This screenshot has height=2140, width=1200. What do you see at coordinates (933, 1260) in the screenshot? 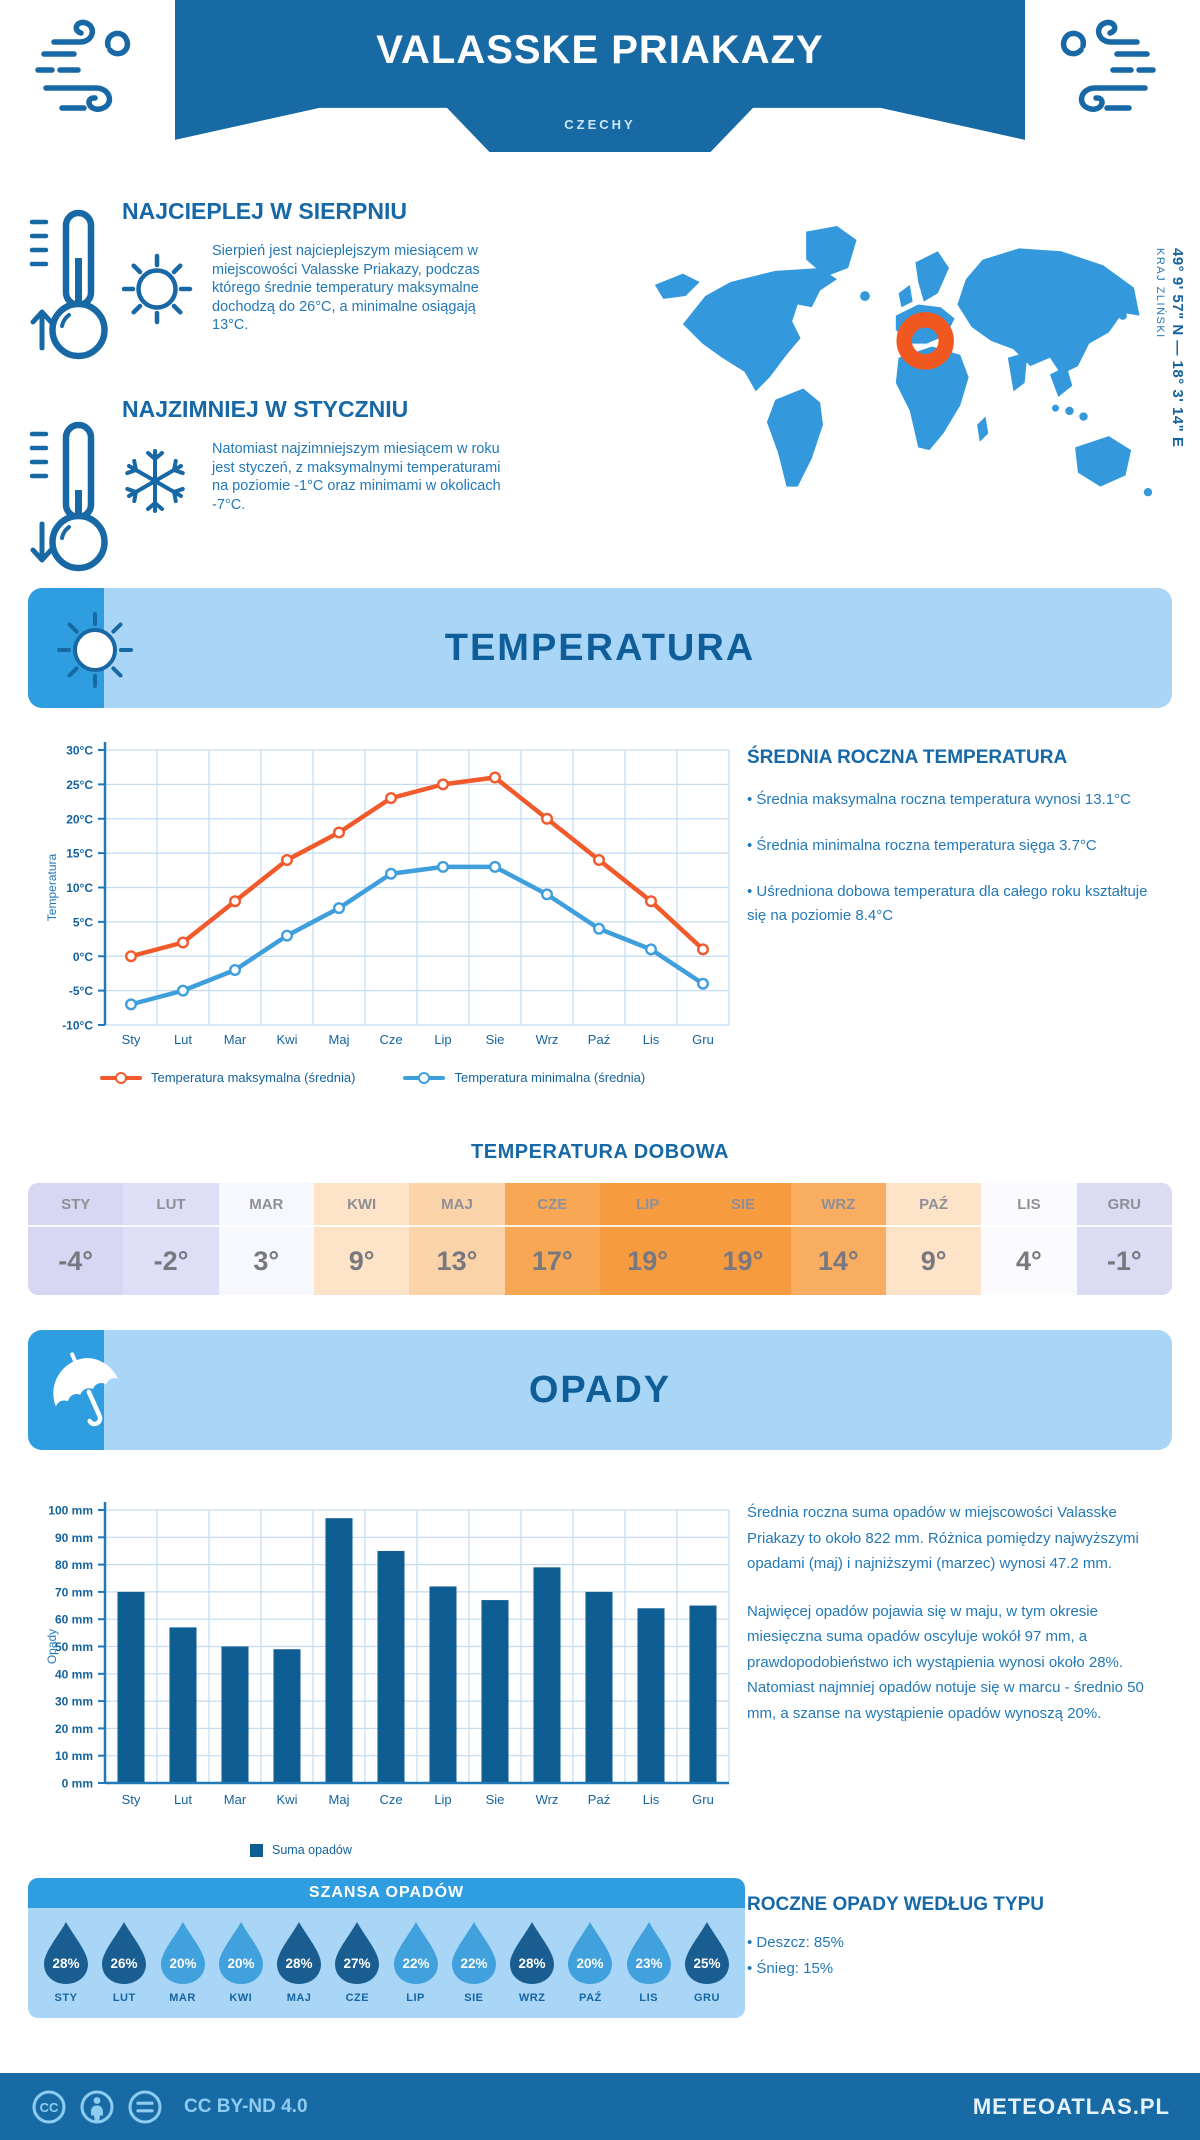
I see `temperature-value: 9°` at bounding box center [933, 1260].